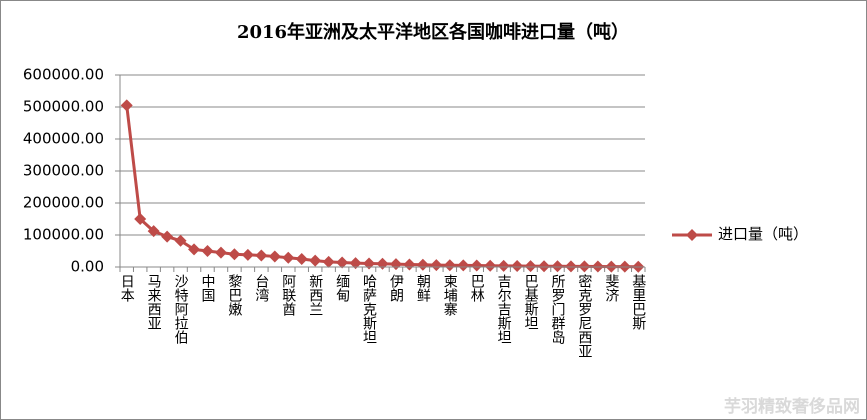 The image size is (867, 420). I want to click on x-tick-label: 新西兰, so click(315, 295).